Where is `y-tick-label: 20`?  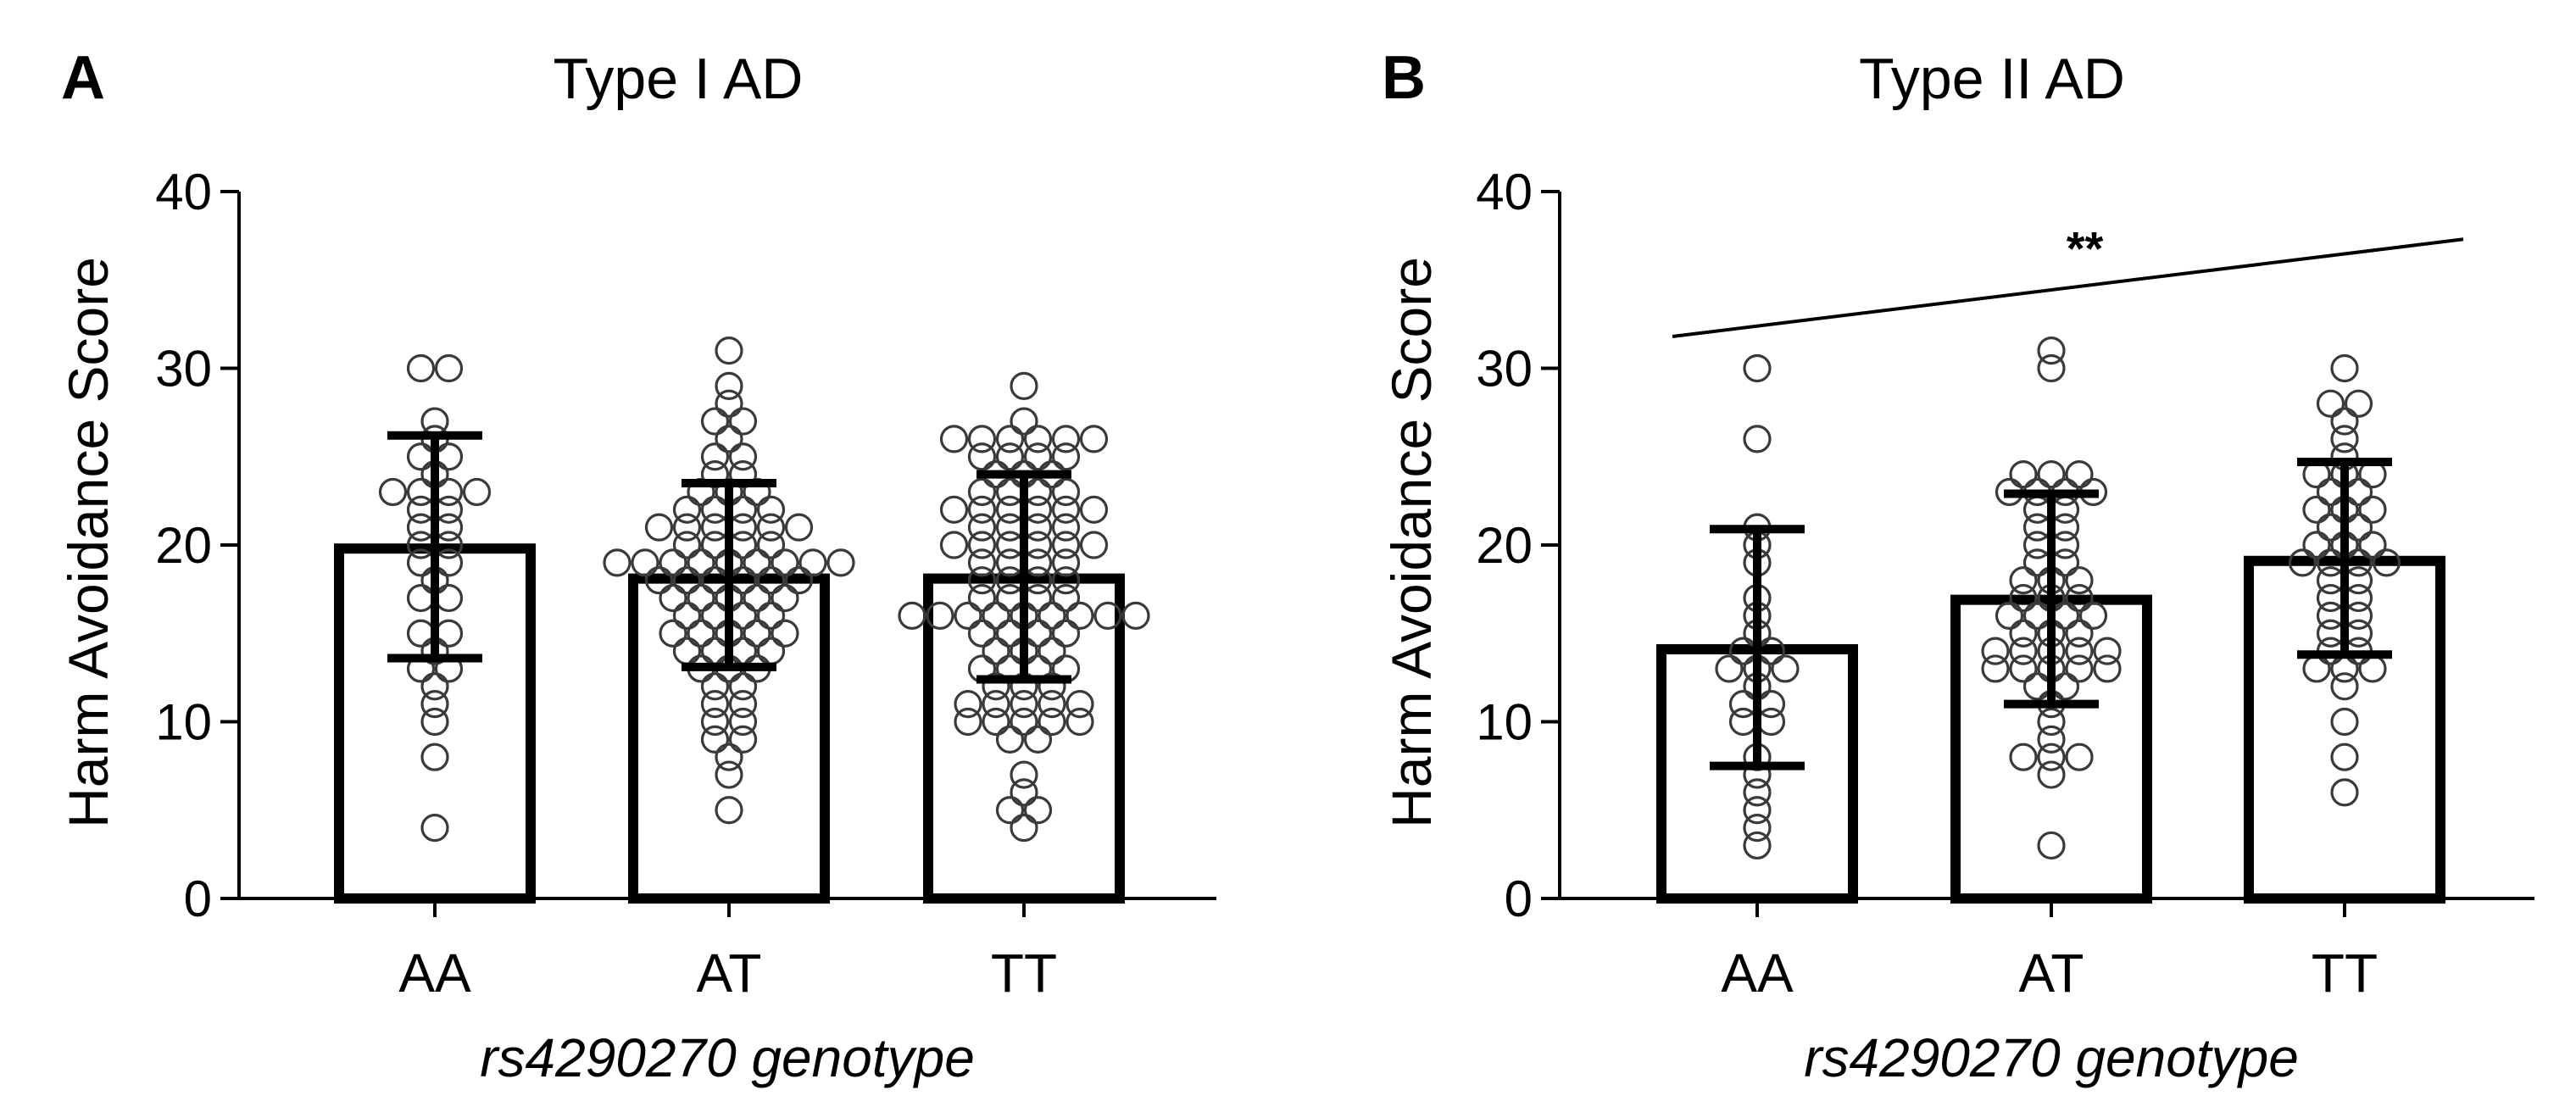 y-tick-label: 20 is located at coordinates (183, 545).